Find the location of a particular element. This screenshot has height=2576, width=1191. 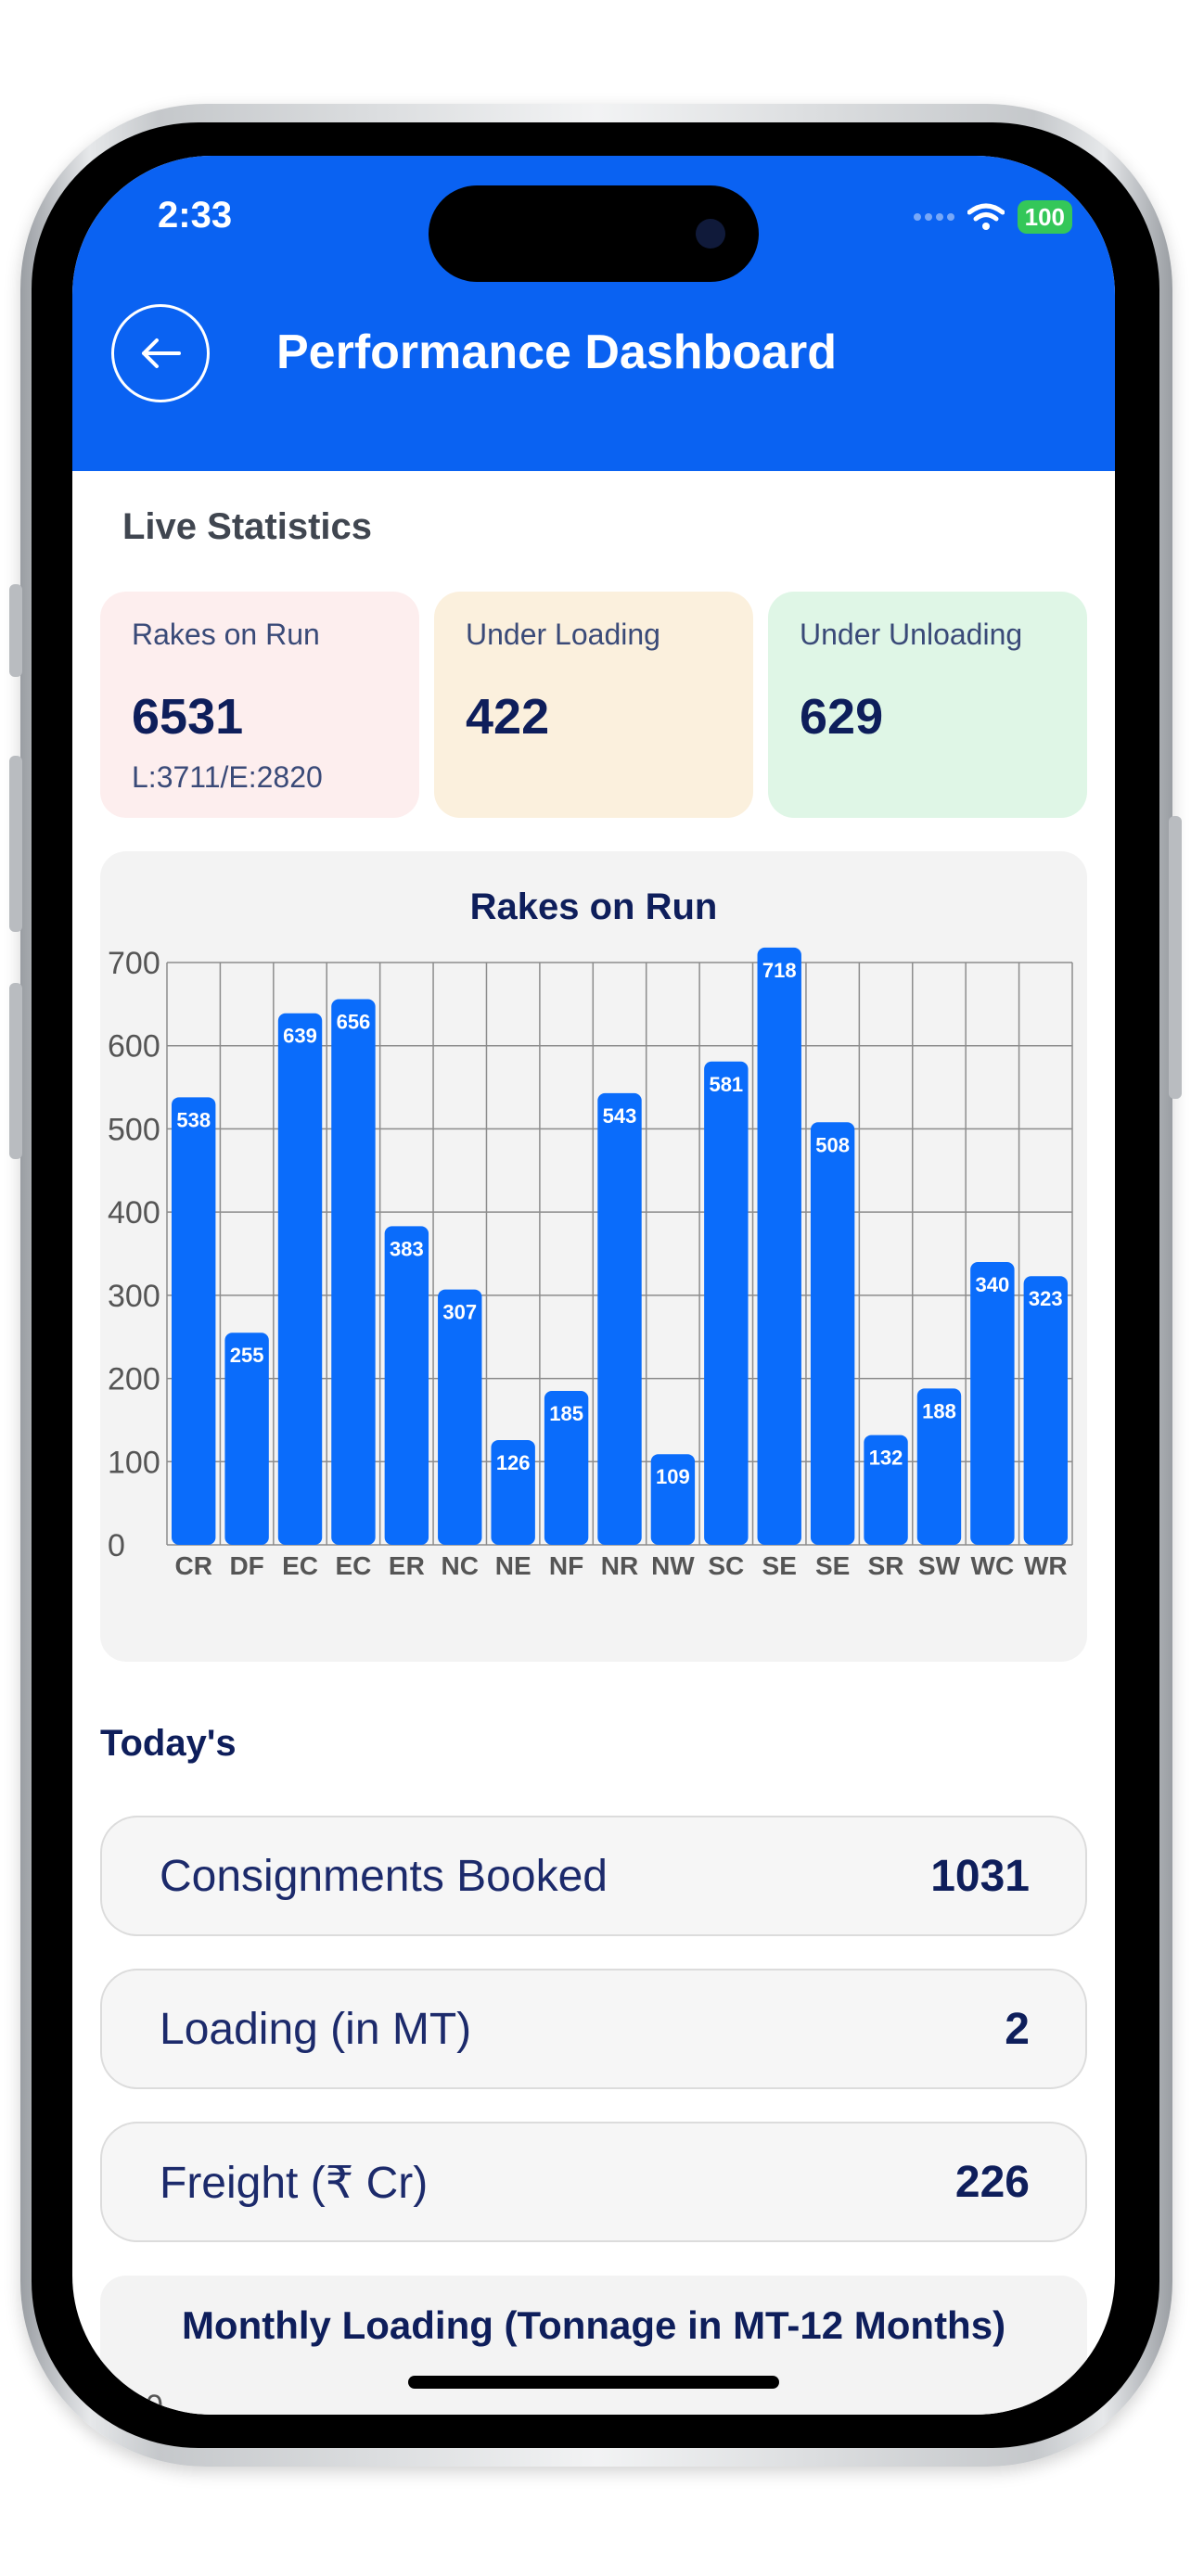

bar-value-label: 538 is located at coordinates (193, 1119).